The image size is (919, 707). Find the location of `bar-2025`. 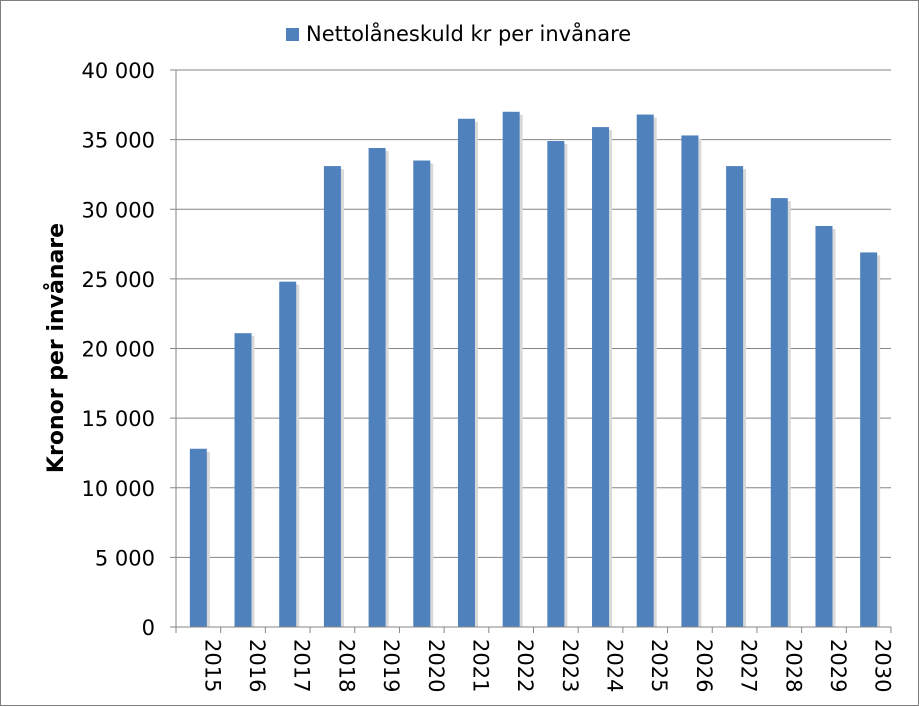

bar-2025 is located at coordinates (645, 370).